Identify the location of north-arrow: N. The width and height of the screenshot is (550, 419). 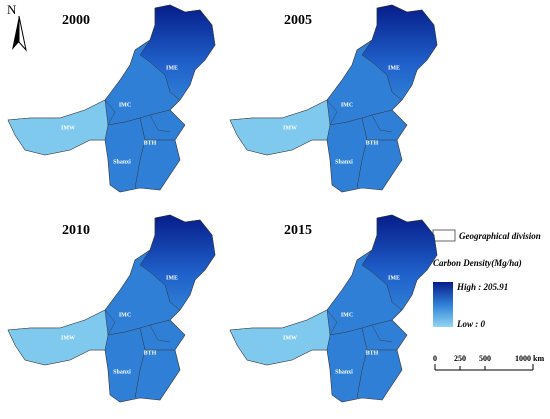
(17, 27).